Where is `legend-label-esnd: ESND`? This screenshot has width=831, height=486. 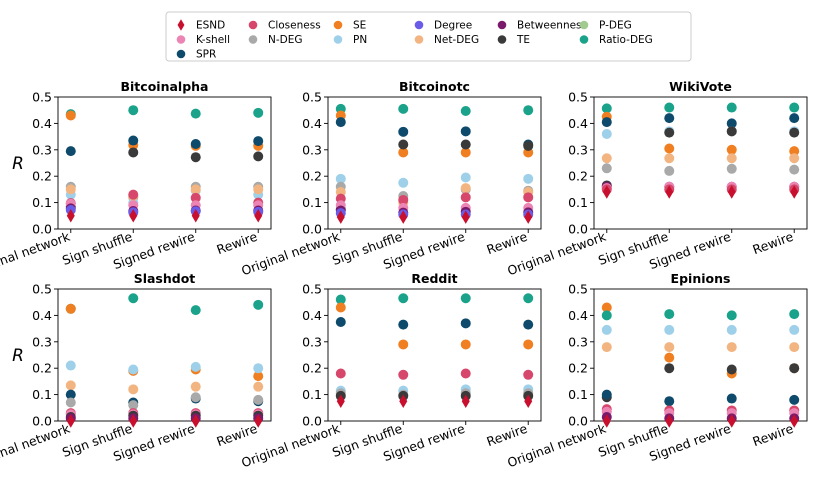
legend-label-esnd: ESND is located at coordinates (210, 26).